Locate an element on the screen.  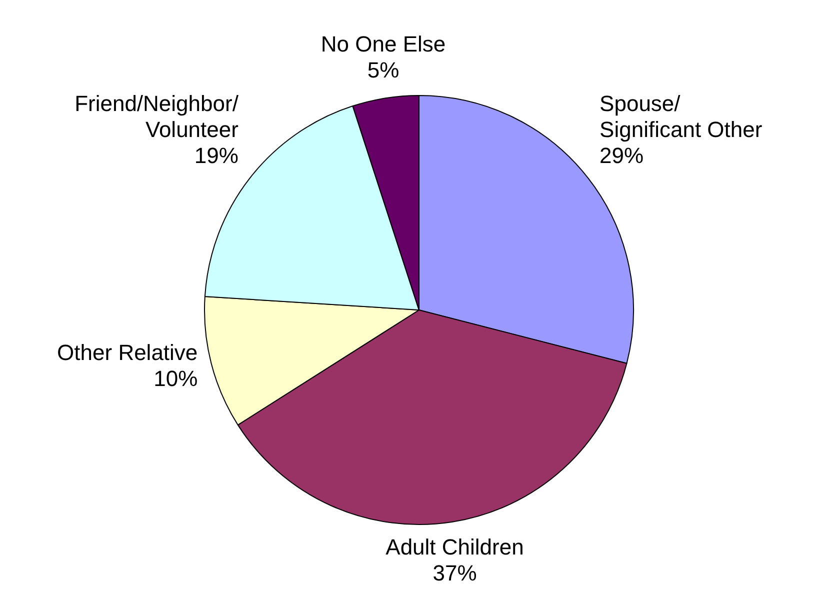
data-label: 37% is located at coordinates (454, 573).